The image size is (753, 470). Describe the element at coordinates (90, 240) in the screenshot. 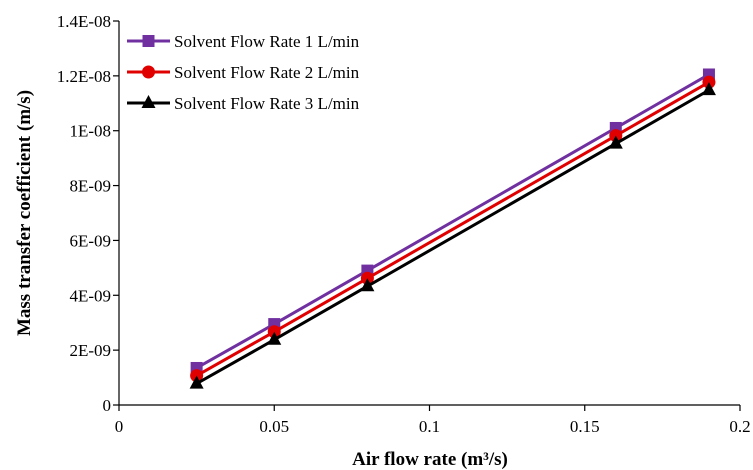

I see `y-tick-label: 6E-09` at that location.